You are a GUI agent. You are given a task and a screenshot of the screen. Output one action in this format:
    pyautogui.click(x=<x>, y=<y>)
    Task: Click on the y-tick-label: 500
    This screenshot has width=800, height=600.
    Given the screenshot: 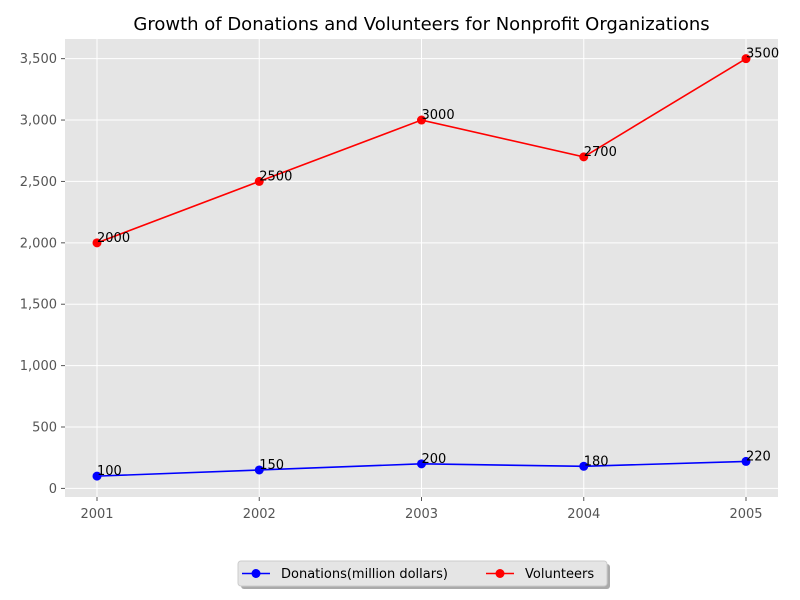 What is the action you would take?
    pyautogui.click(x=44, y=428)
    